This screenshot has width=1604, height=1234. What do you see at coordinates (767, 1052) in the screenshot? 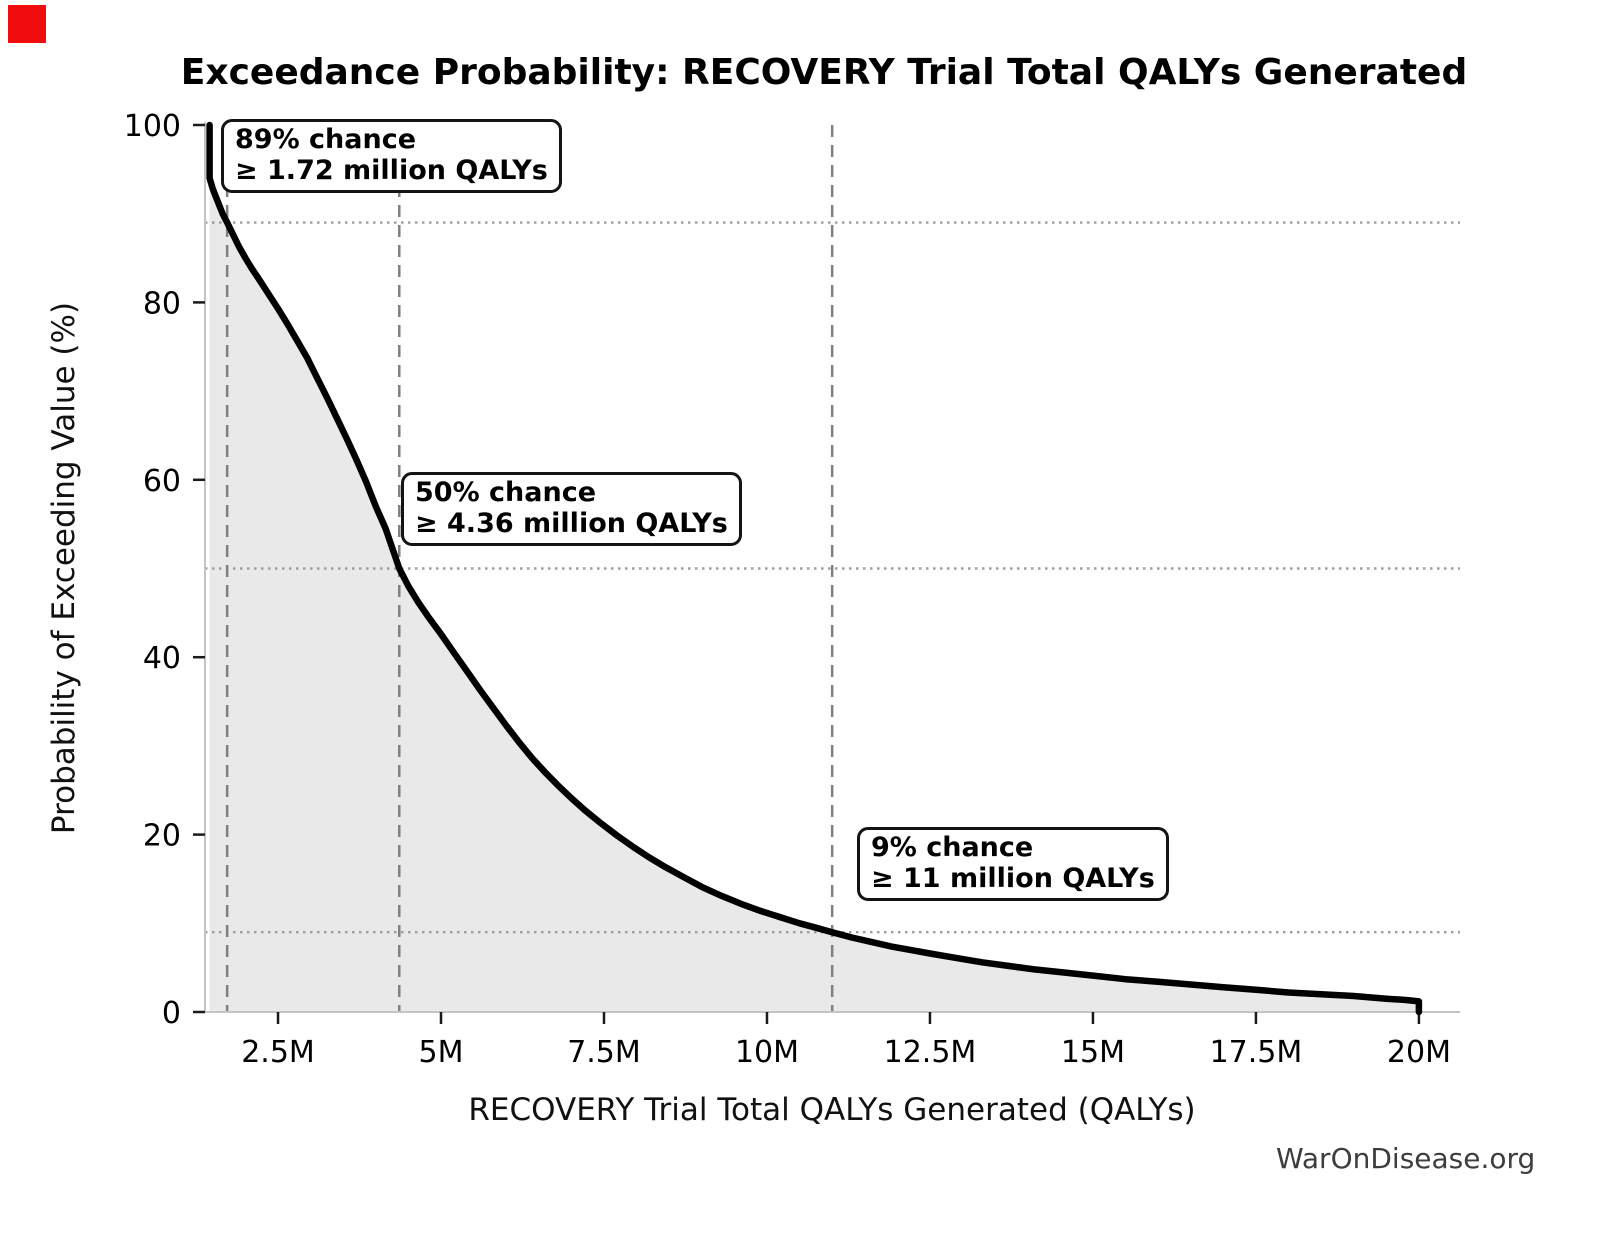
I see `x-tick-label: 10M` at bounding box center [767, 1052].